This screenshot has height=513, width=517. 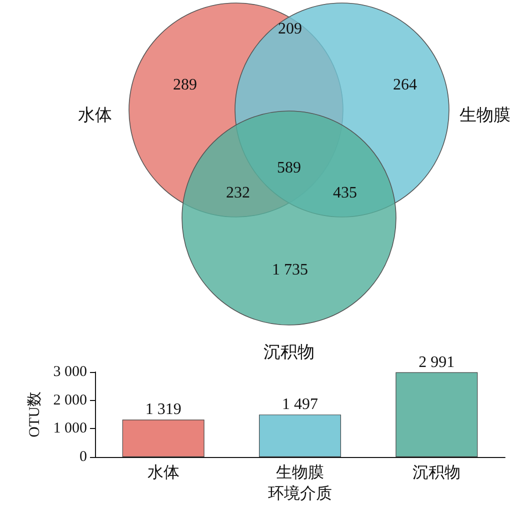 What do you see at coordinates (485, 115) in the screenshot?
I see `category-label: 生物膜` at bounding box center [485, 115].